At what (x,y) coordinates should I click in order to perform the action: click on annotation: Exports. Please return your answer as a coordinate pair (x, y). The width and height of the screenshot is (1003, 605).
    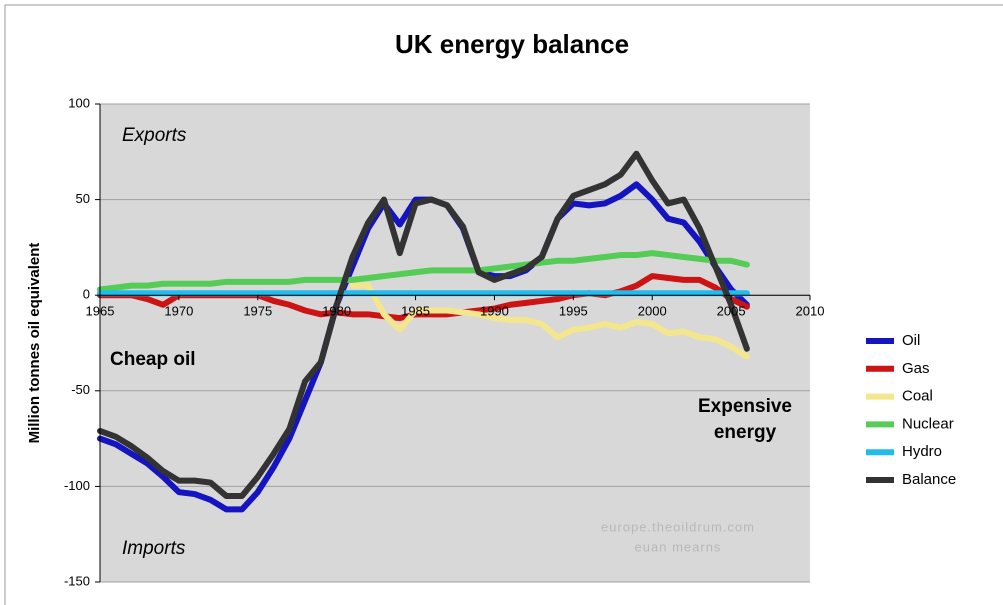
    Looking at the image, I should click on (154, 135).